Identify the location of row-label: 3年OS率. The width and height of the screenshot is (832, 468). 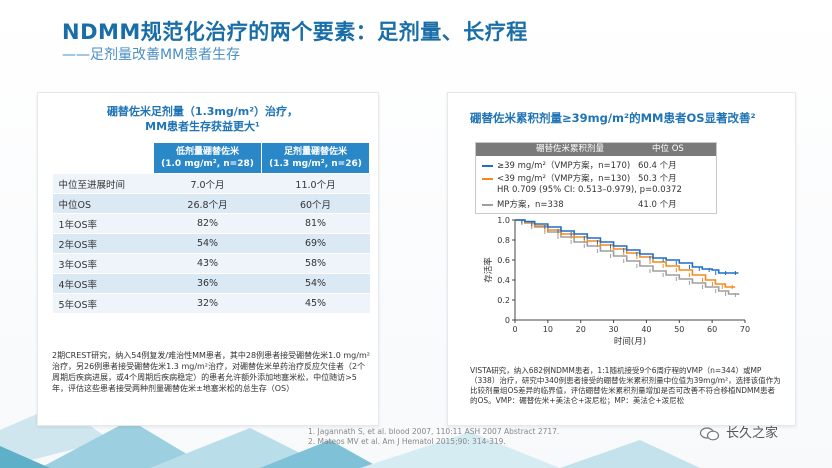
(103, 263).